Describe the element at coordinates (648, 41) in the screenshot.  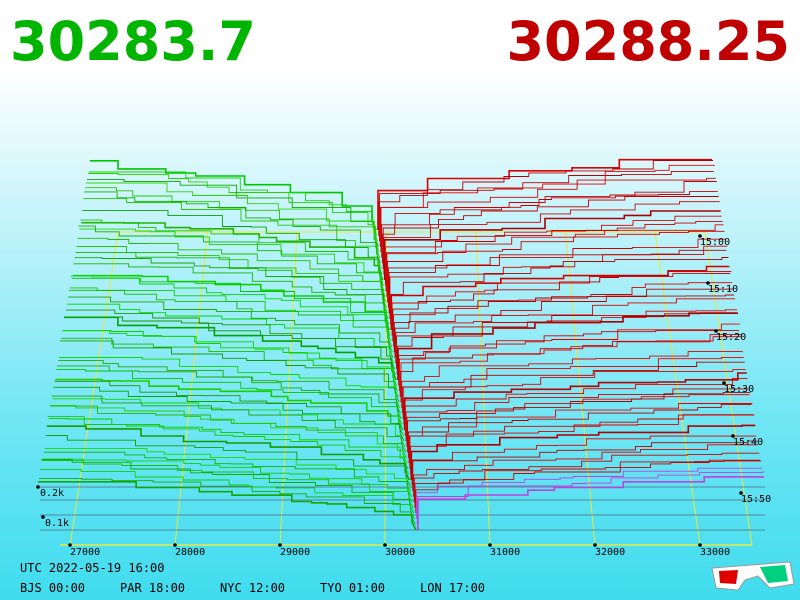
I see `ask-price: 30288.25` at that location.